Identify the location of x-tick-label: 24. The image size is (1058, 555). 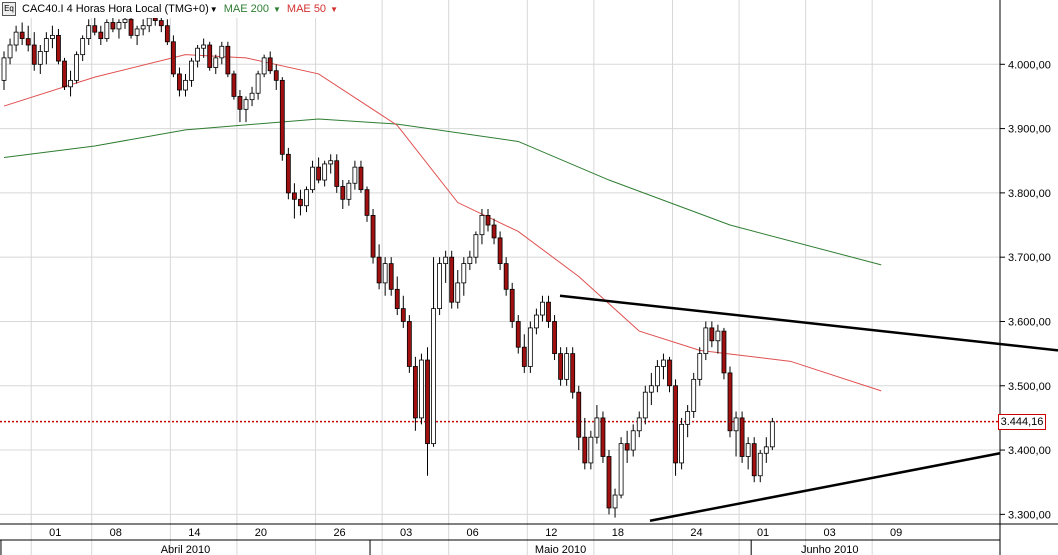
(696, 533).